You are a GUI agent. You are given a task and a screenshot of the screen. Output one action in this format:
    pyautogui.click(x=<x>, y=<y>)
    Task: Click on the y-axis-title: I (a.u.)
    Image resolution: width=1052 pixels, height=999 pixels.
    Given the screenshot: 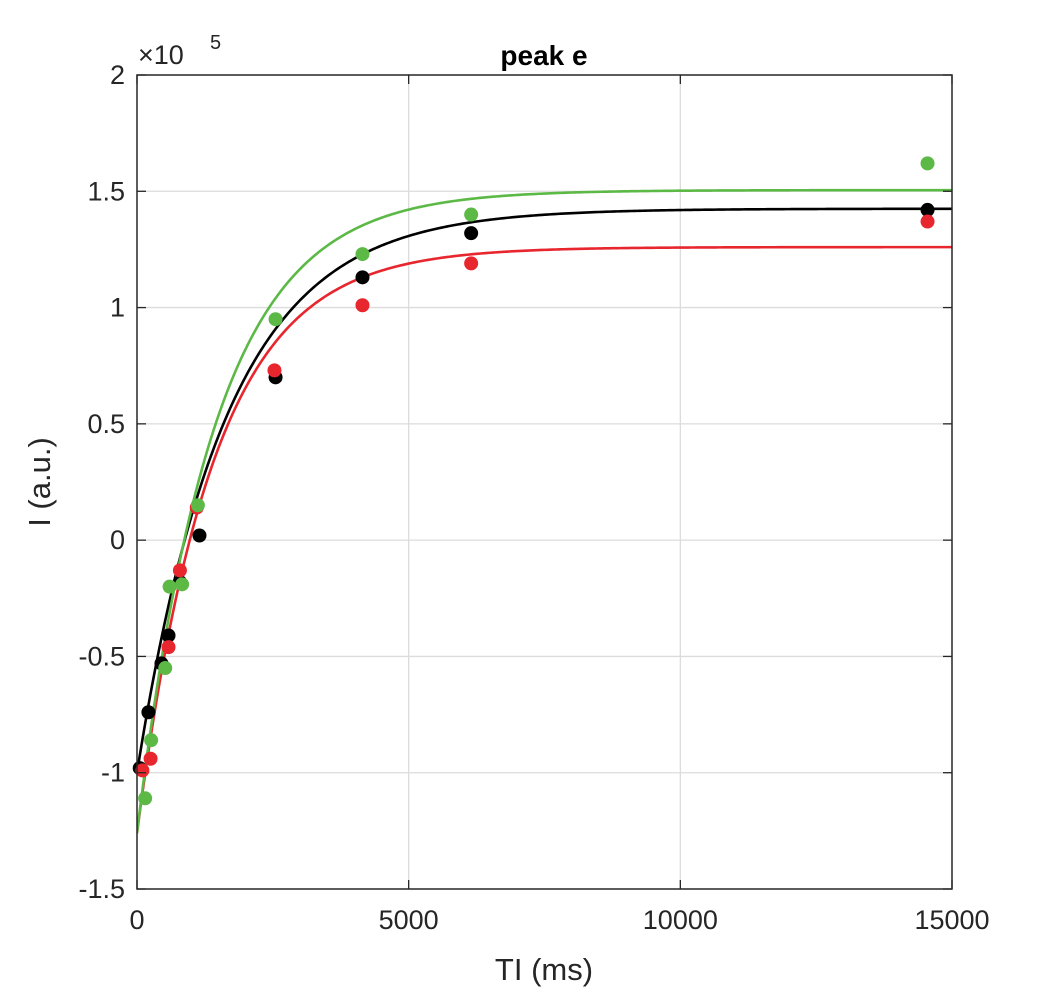 What is the action you would take?
    pyautogui.click(x=39, y=482)
    